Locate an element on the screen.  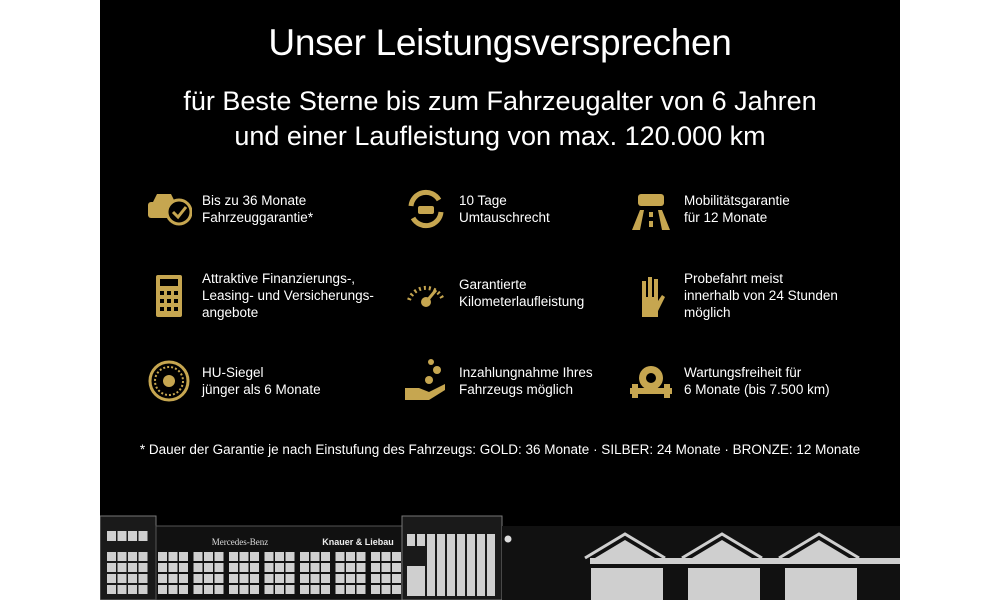
calculator-icon is located at coordinates (169, 295).